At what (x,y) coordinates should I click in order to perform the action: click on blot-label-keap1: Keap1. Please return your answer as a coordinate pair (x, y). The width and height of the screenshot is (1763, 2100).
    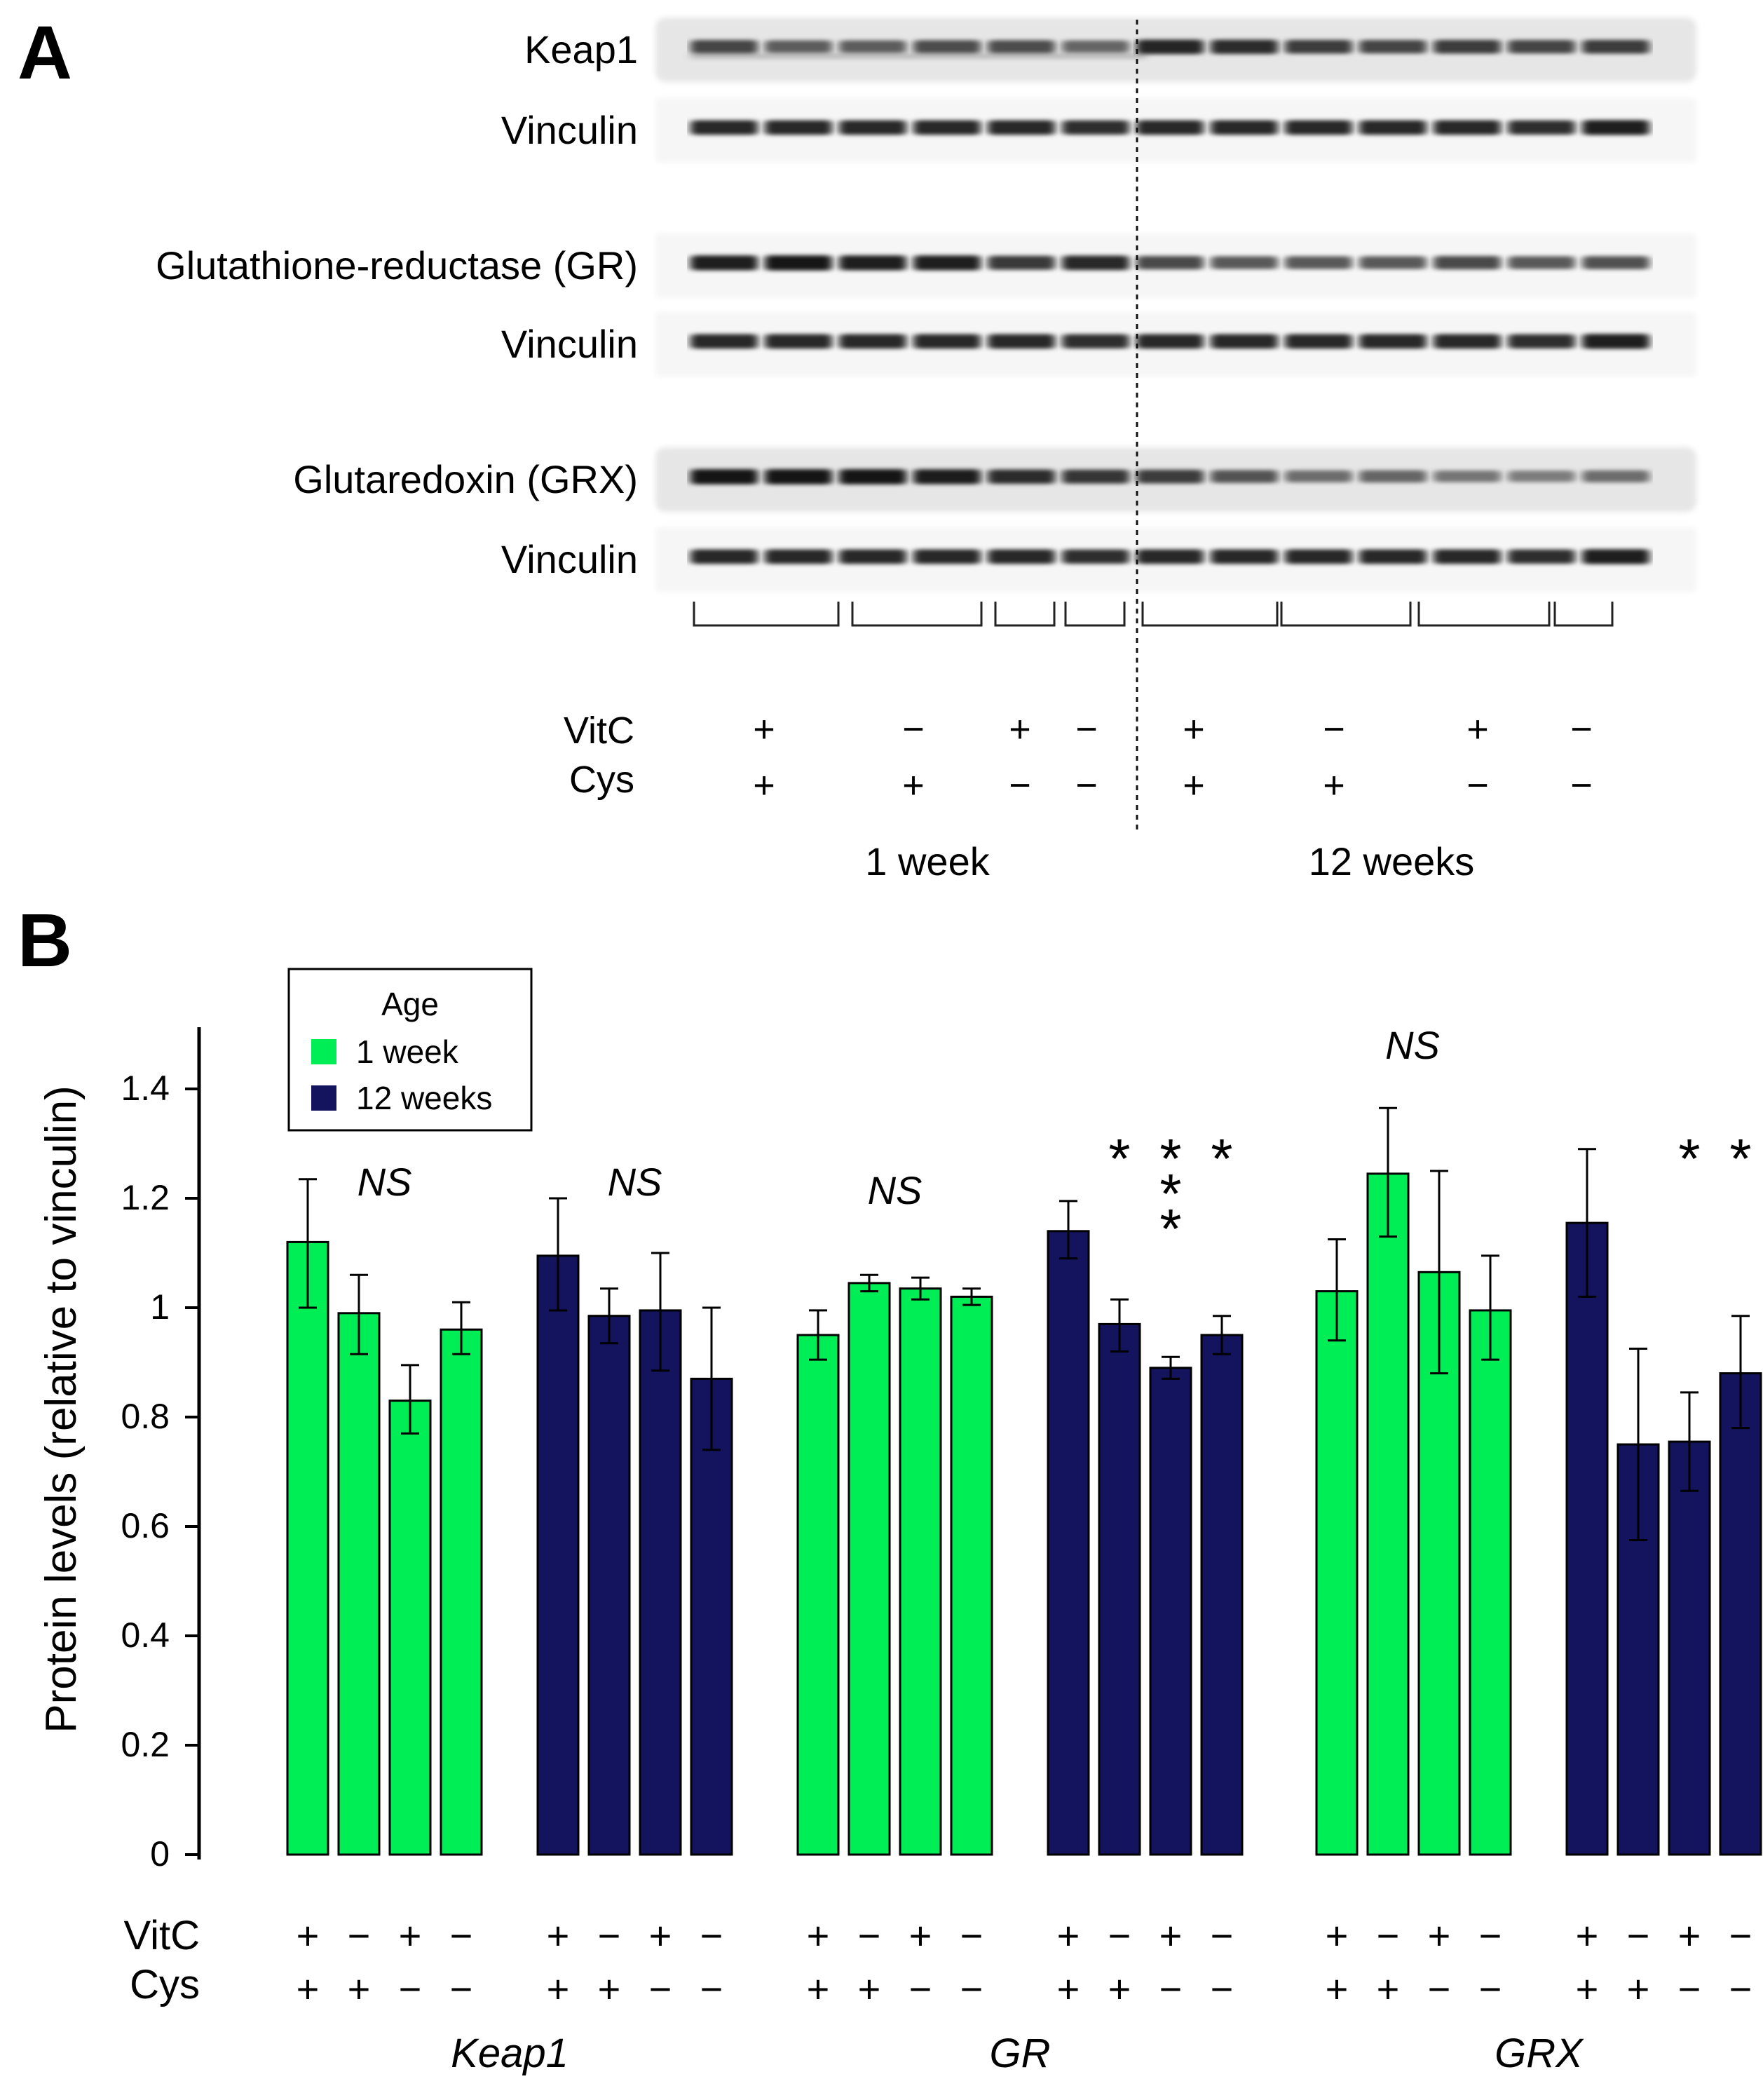
    Looking at the image, I should click on (581, 49).